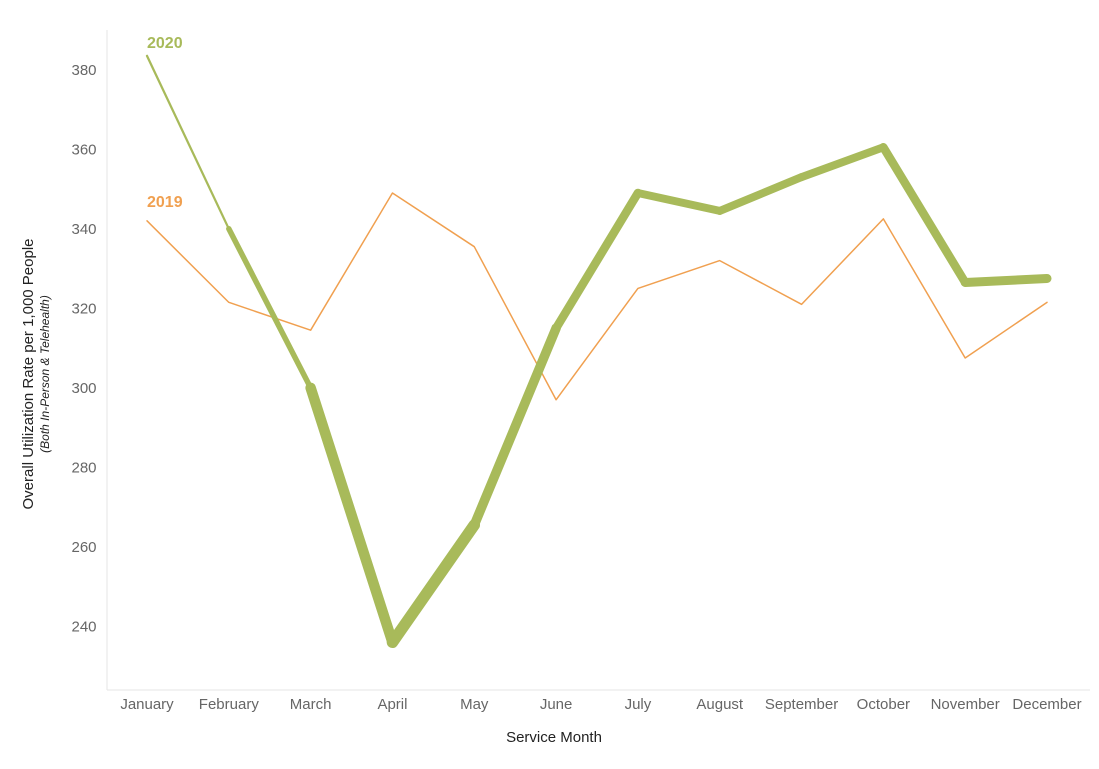 The image size is (1099, 769). Describe the element at coordinates (83, 229) in the screenshot. I see `y-tick-label: 340` at that location.